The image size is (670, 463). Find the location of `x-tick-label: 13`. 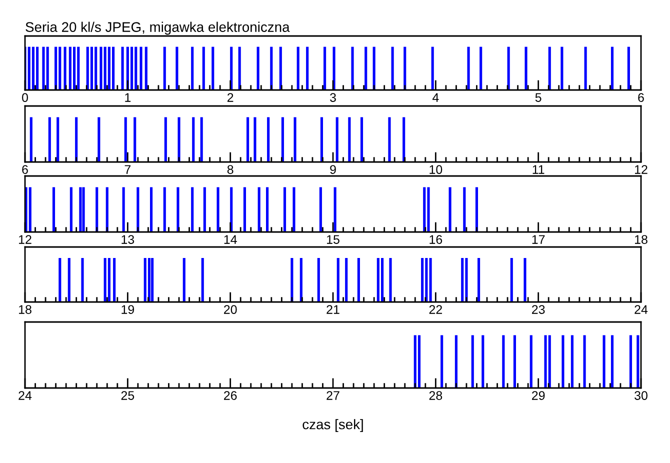

x-tick-label: 13 is located at coordinates (128, 239).